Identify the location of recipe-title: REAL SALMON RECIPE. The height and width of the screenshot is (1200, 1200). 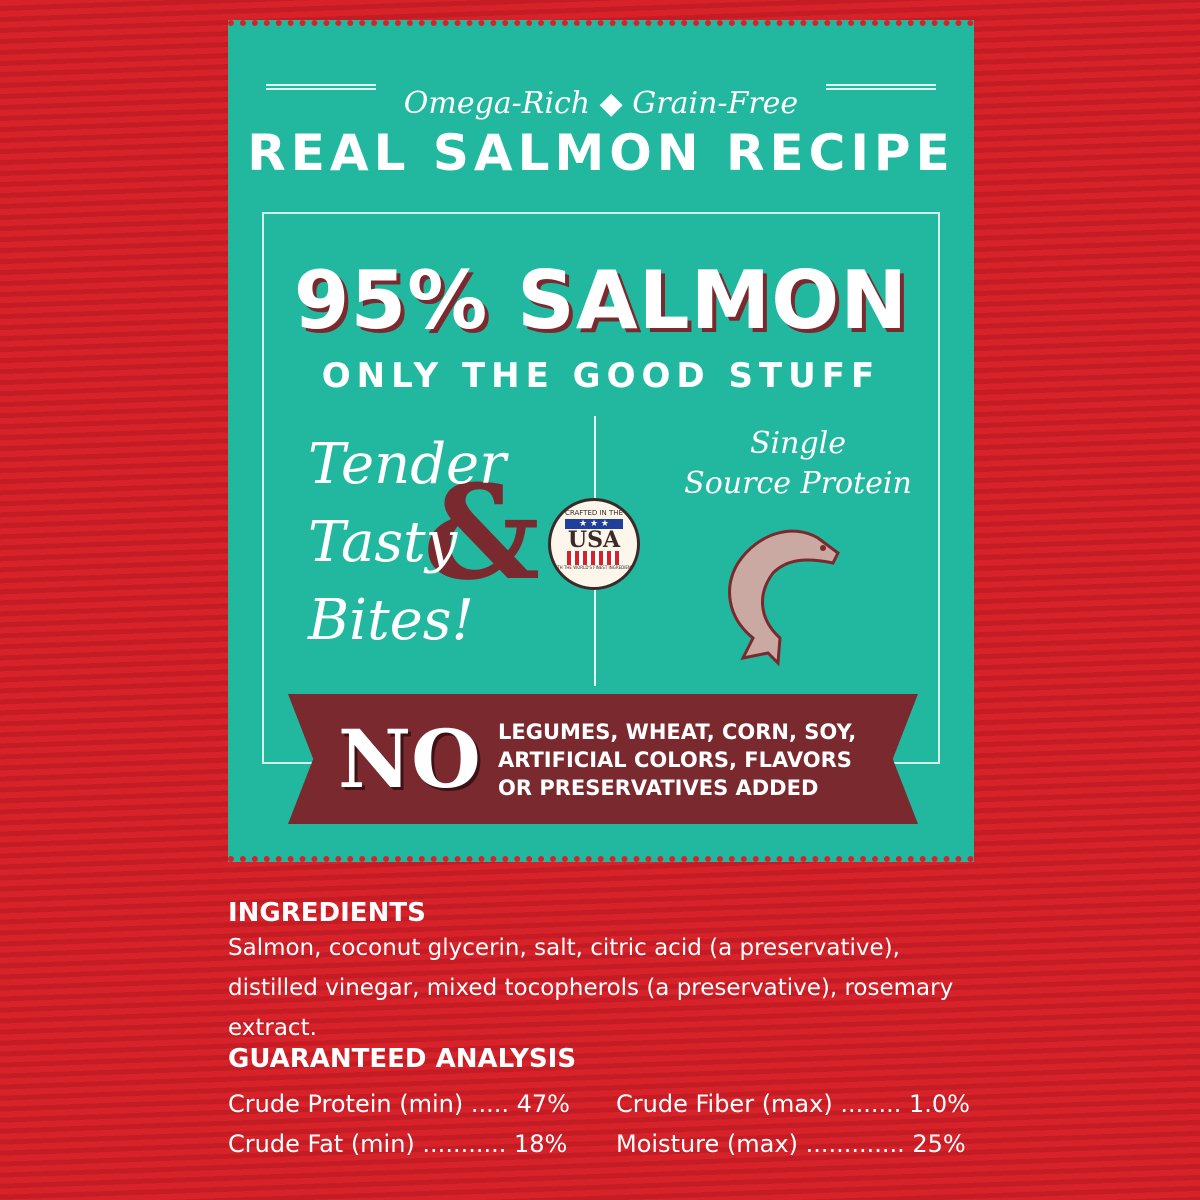
(601, 153).